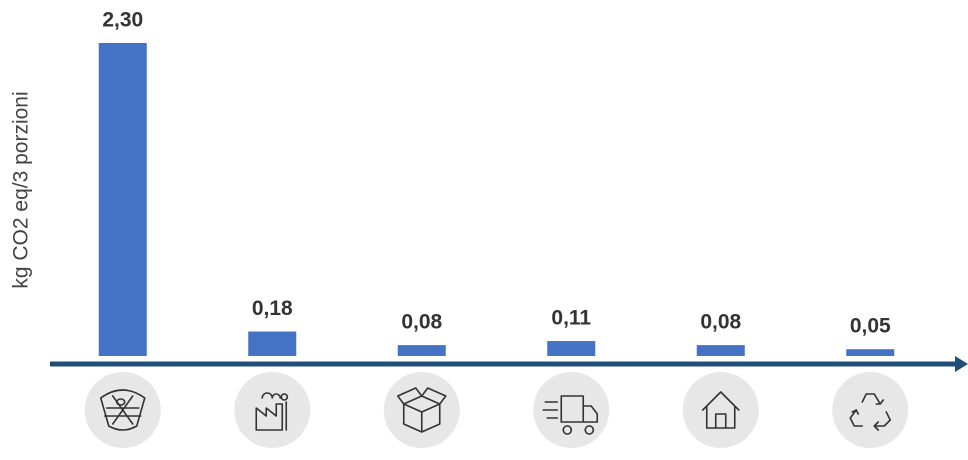 The height and width of the screenshot is (460, 968). Describe the element at coordinates (272, 308) in the screenshot. I see `value-label: 0,18` at that location.